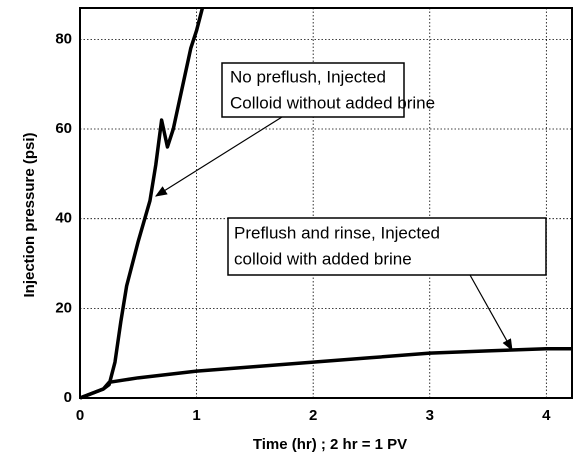  What do you see at coordinates (308, 76) in the screenshot?
I see `annotation-text: No preflush, Injected` at bounding box center [308, 76].